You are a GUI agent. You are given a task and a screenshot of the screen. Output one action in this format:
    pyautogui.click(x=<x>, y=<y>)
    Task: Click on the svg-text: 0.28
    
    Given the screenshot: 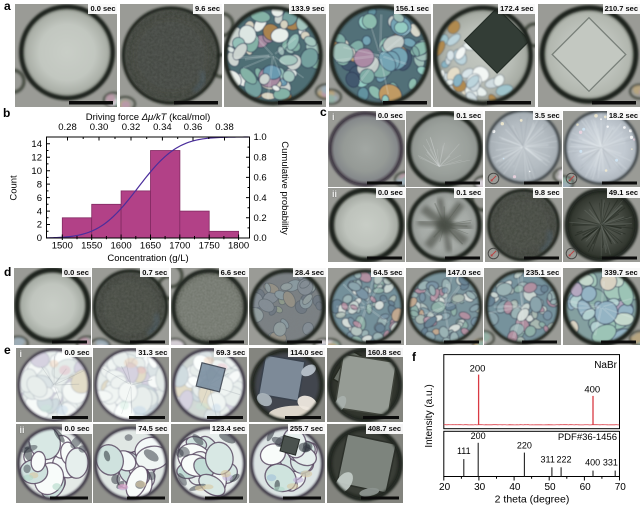 What is the action you would take?
    pyautogui.click(x=67, y=127)
    